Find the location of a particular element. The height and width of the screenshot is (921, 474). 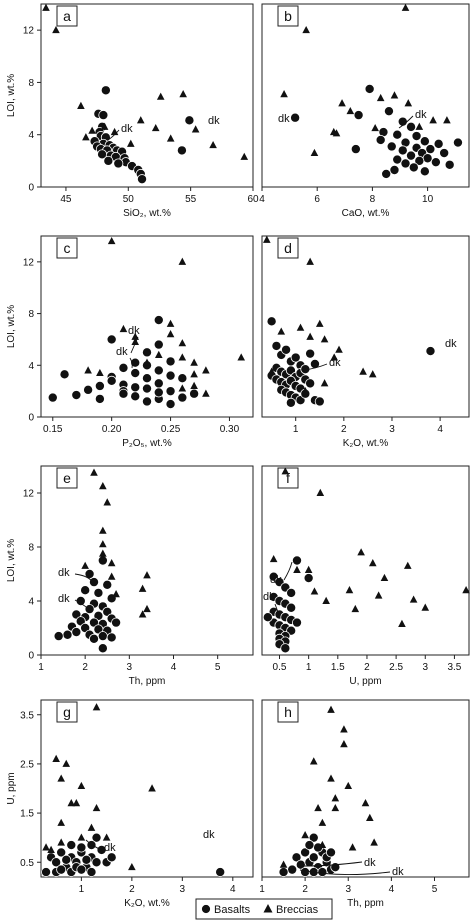

annotation-e-1: dk is located at coordinates (64, 599).